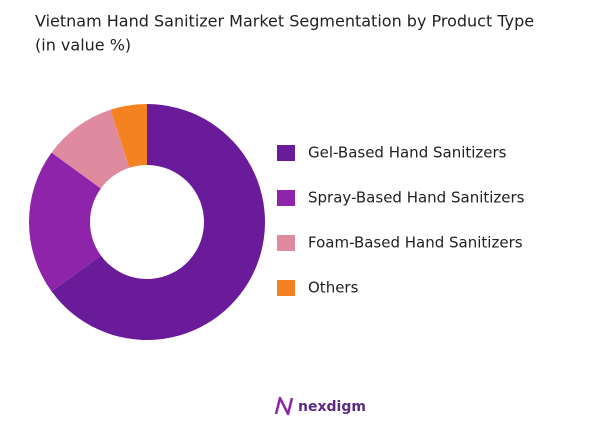 The height and width of the screenshot is (431, 612). I want to click on legend-label: Foam-Based Hand Sanitizers, so click(415, 243).